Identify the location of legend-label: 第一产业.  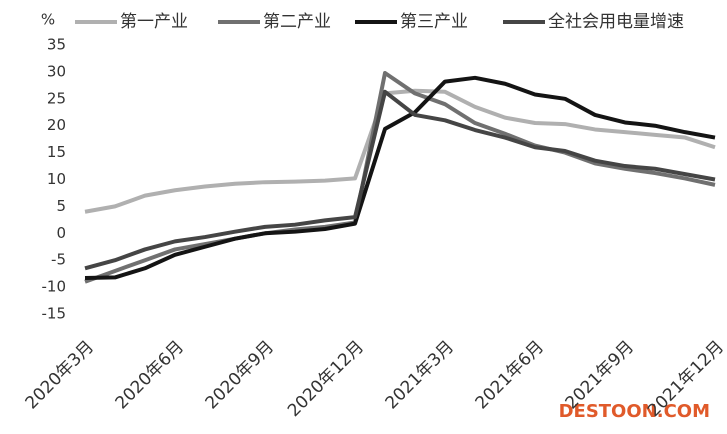
(154, 22).